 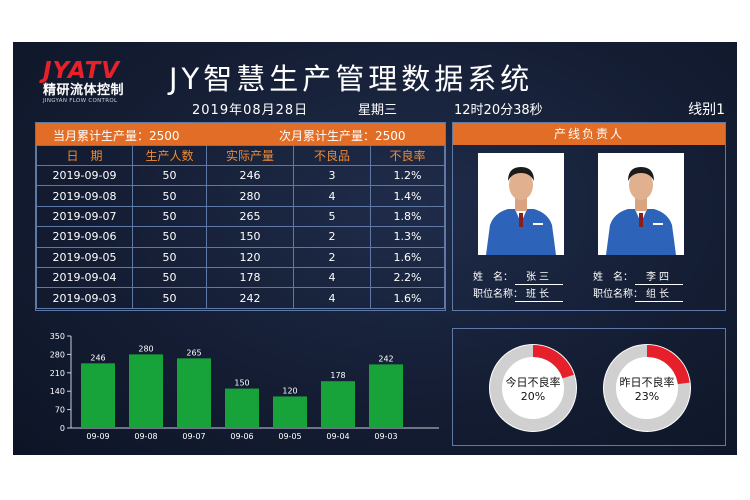 What do you see at coordinates (332, 175) in the screenshot?
I see `cell-defects: 3` at bounding box center [332, 175].